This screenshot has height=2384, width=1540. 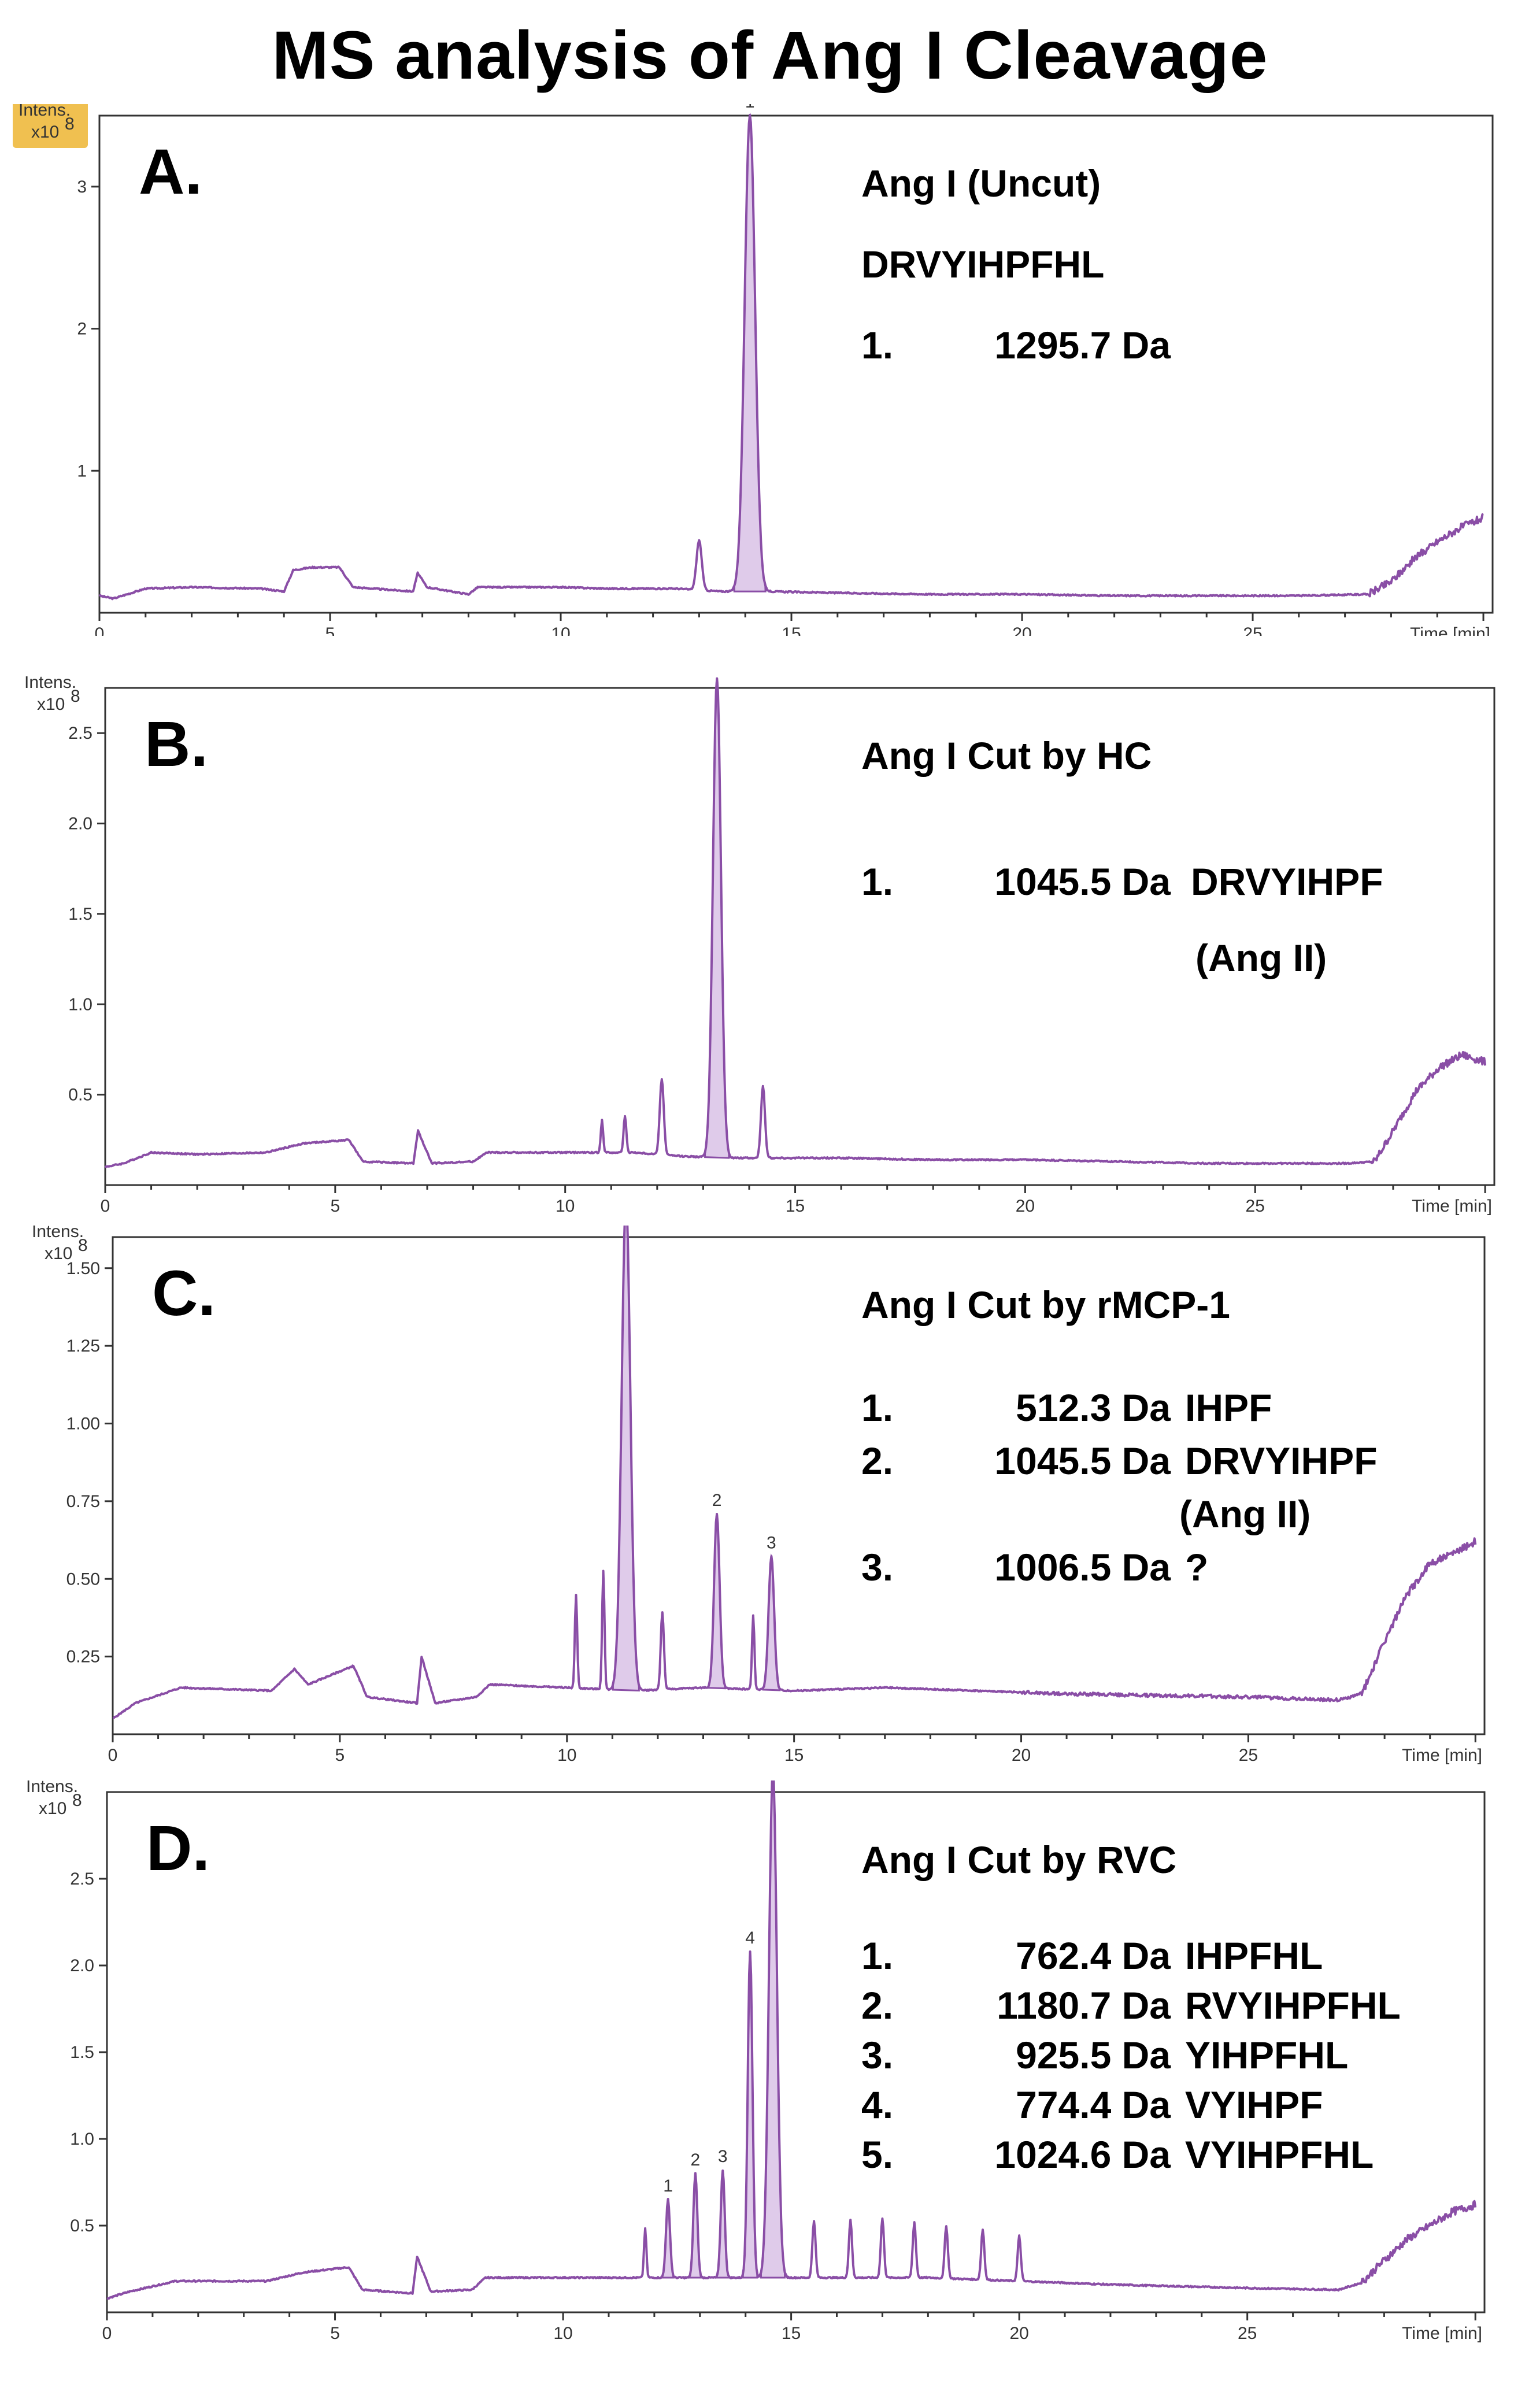 What do you see at coordinates (184, 1293) in the screenshot?
I see `panel-letter: C.` at bounding box center [184, 1293].